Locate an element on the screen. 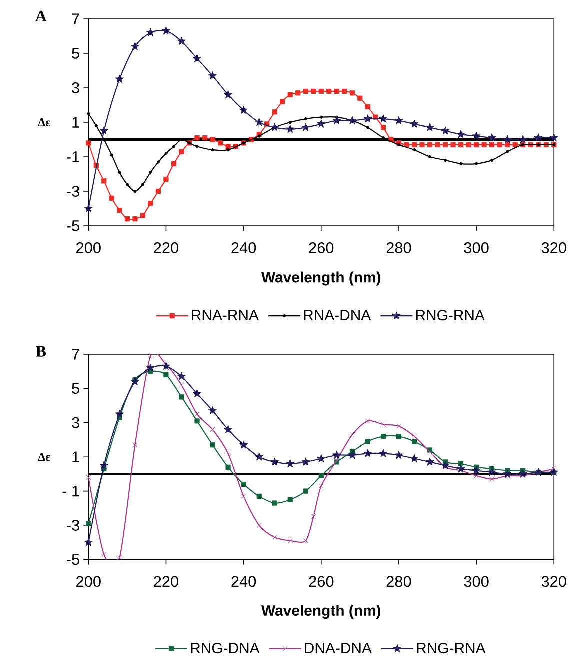  chart-title: A is located at coordinates (41, 16).